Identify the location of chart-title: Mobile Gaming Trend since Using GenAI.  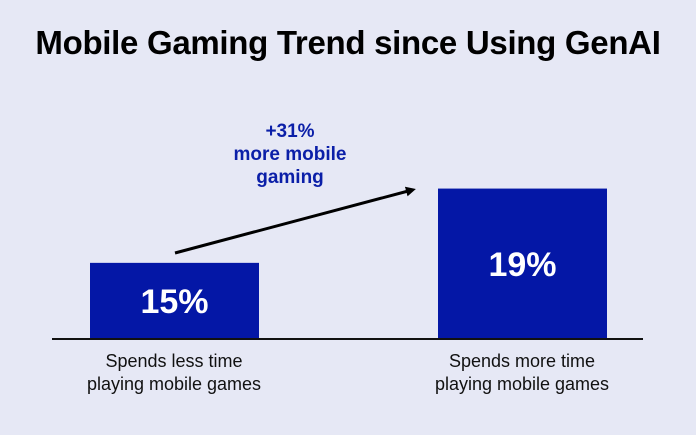
(348, 42).